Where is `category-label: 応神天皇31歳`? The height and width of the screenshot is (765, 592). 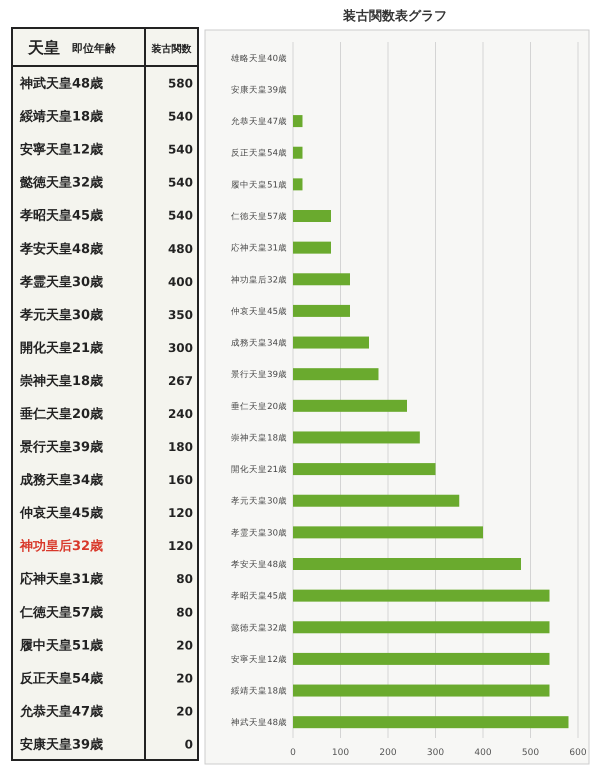
category-label: 応神天皇31歳 is located at coordinates (61, 579).